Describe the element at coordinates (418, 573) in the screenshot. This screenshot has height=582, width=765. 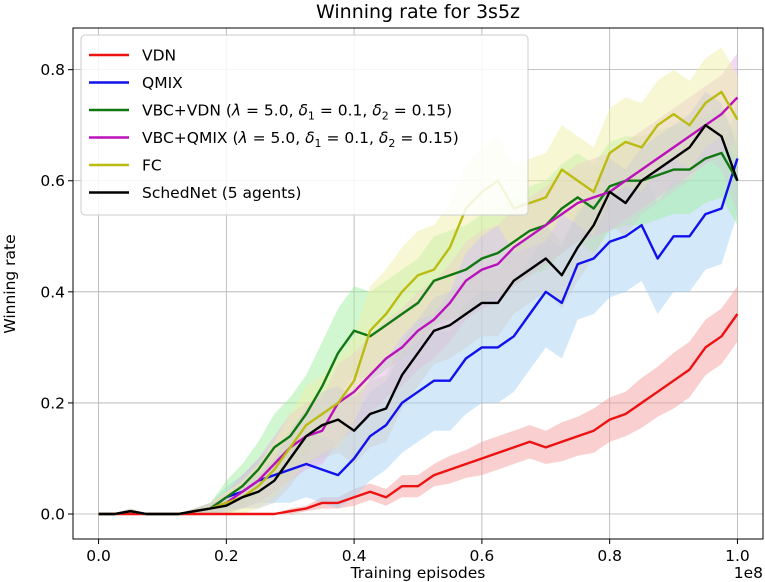
I see `x-axis-label: Training episodes` at that location.